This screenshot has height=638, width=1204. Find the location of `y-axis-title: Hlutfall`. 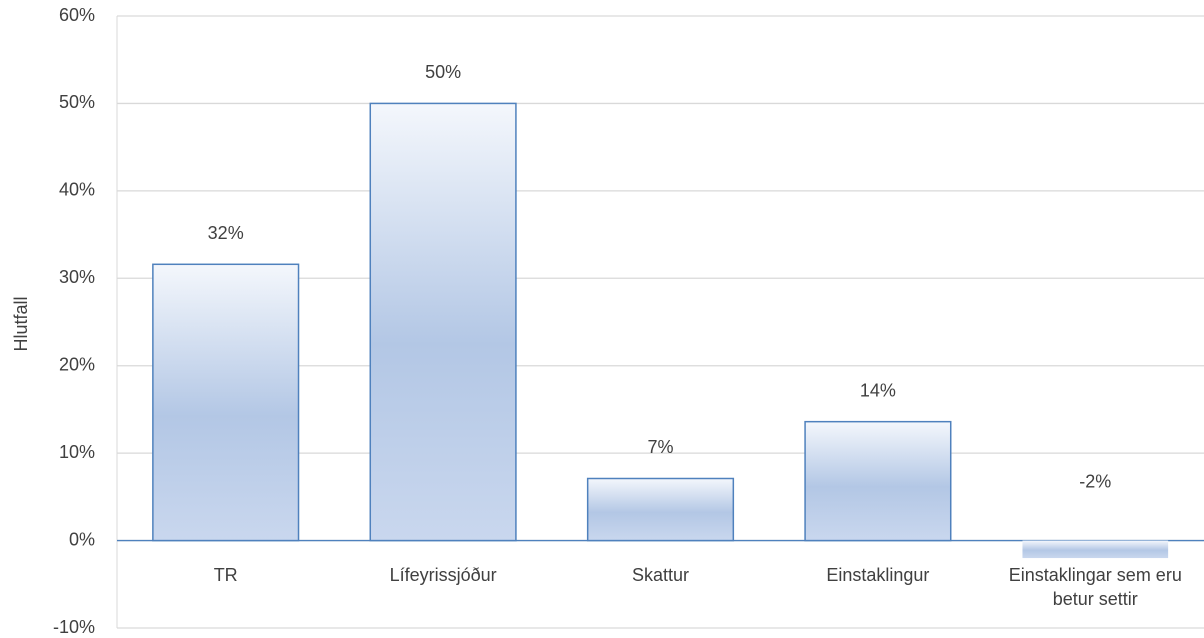

y-axis-title: Hlutfall is located at coordinates (21, 323).